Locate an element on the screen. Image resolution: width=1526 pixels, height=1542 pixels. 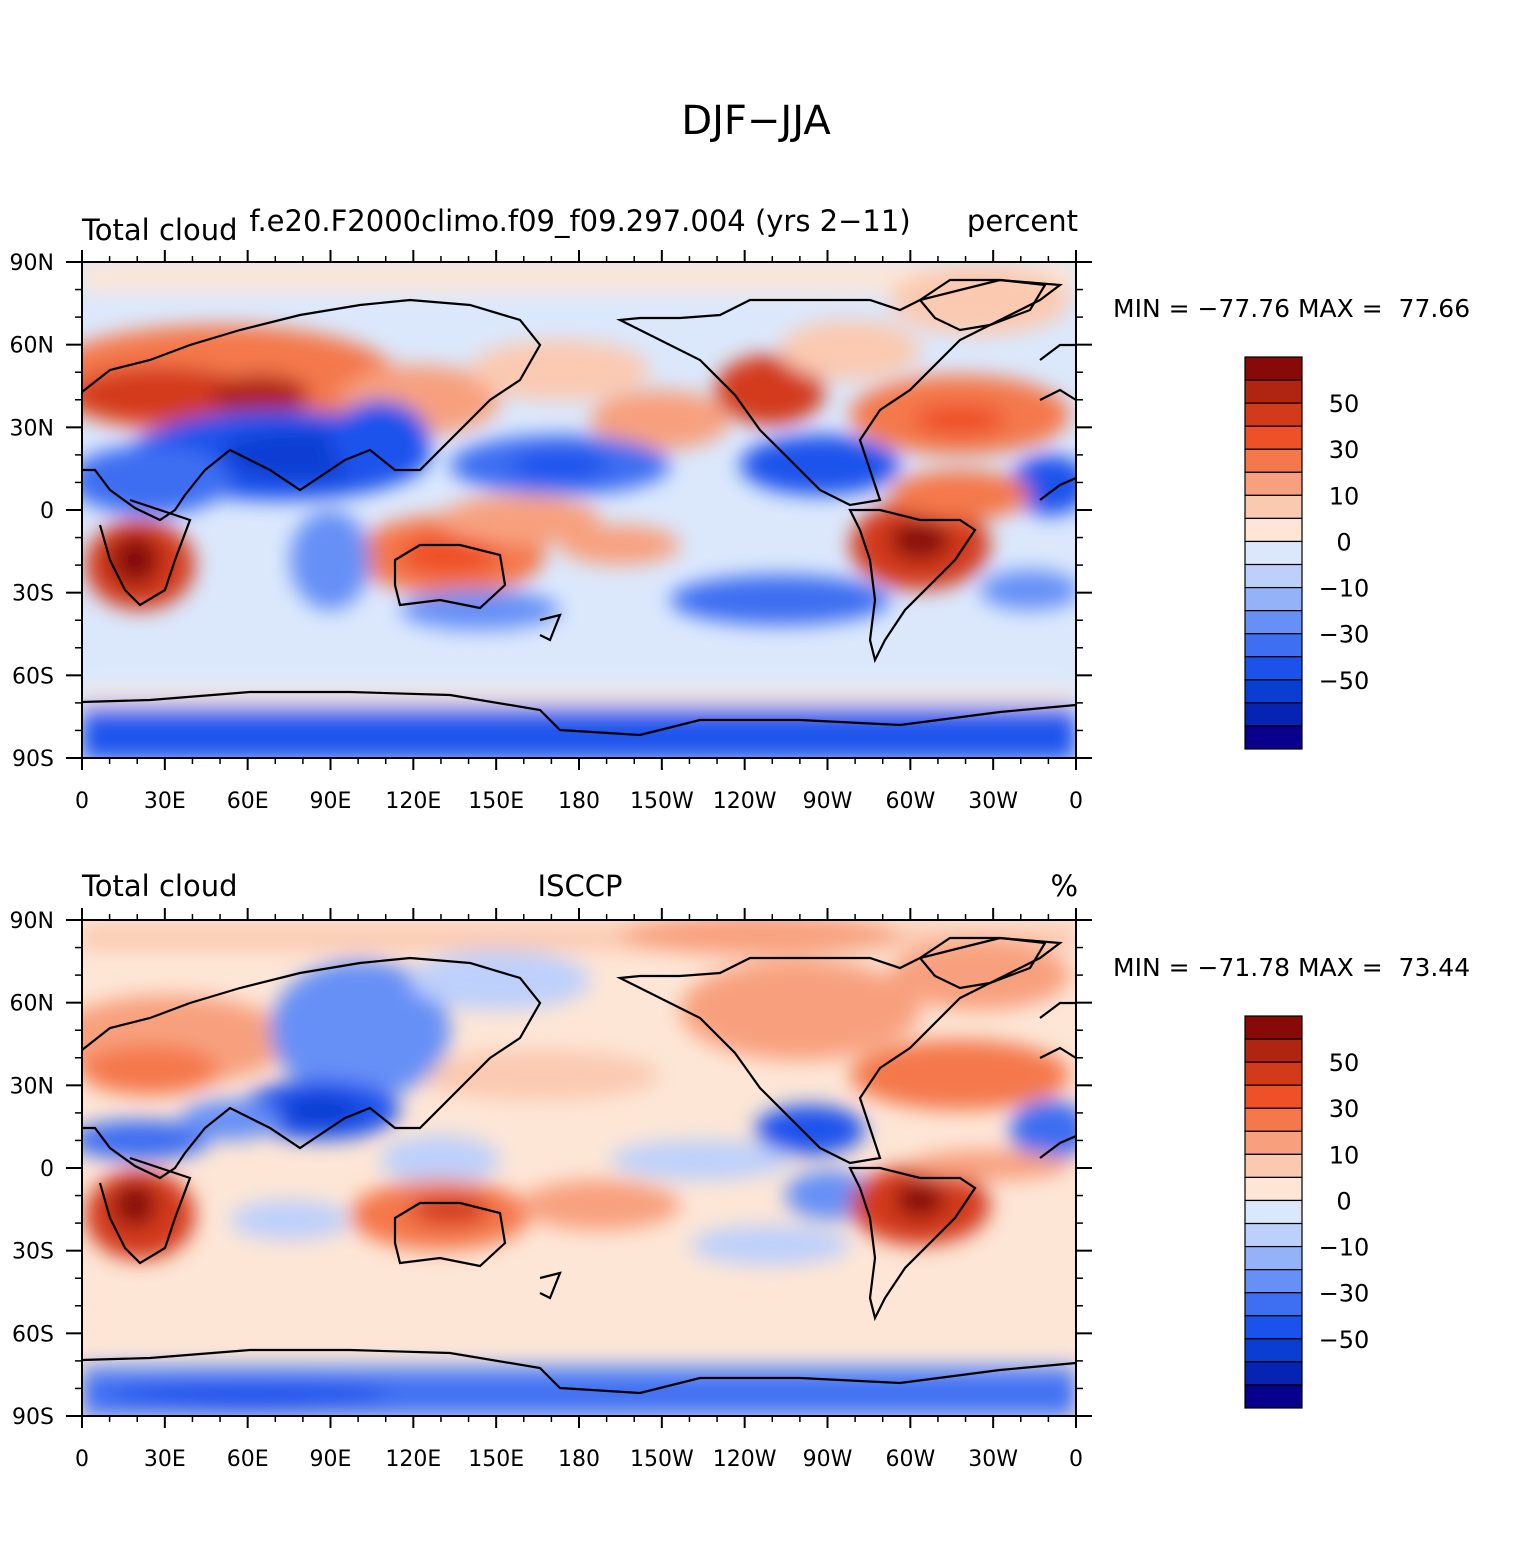
min-max-label: MIN = −77.76 MAX = 77.66 is located at coordinates (1291, 308).